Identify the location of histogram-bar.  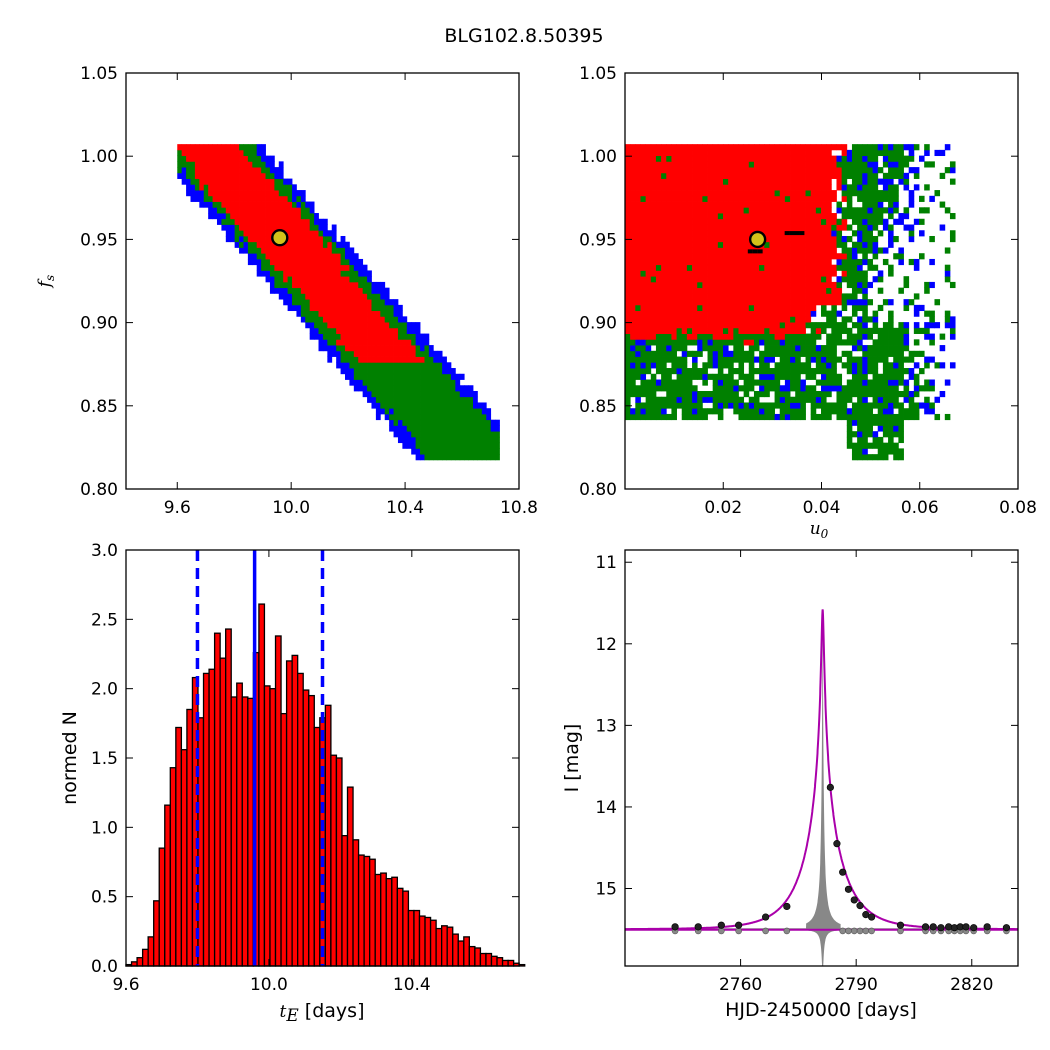
(494, 961).